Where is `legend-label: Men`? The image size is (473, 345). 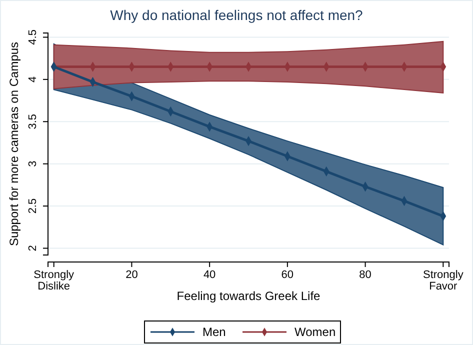 legend-label: Men is located at coordinates (214, 332).